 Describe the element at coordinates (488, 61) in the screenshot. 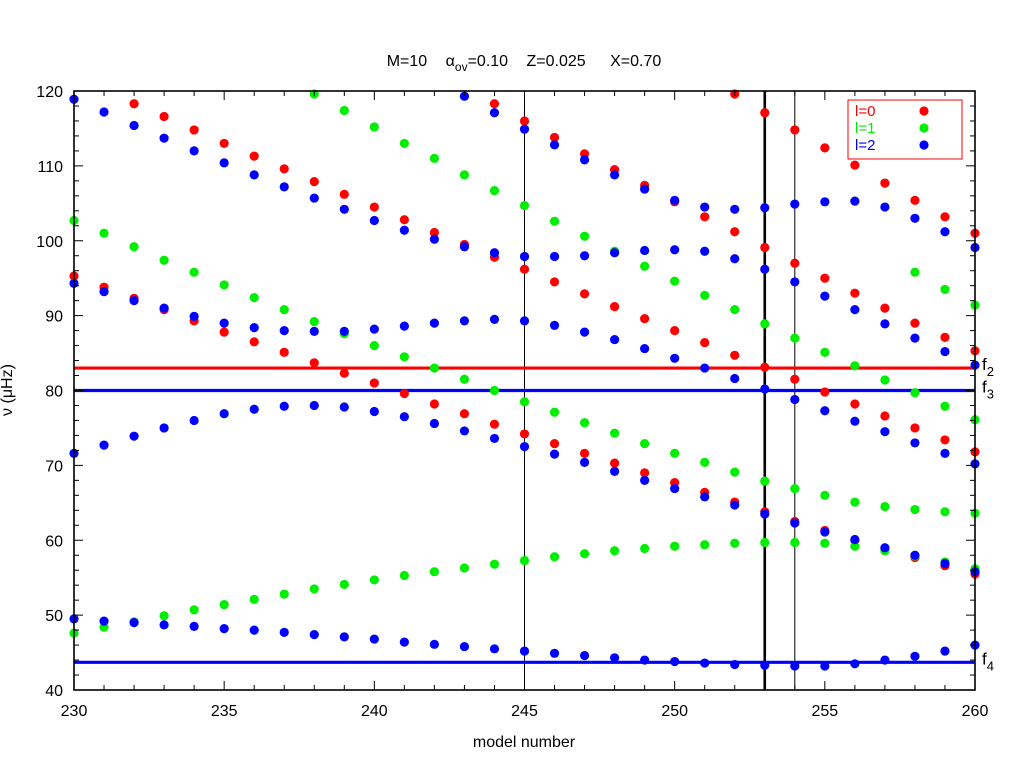

I see `title-alpha-value: =0.10` at that location.